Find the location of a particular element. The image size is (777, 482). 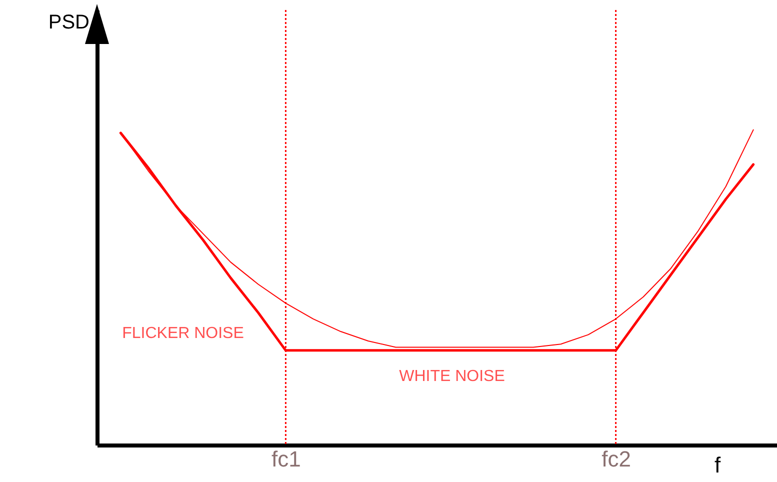

annotation: WHITE NOISE is located at coordinates (452, 376).